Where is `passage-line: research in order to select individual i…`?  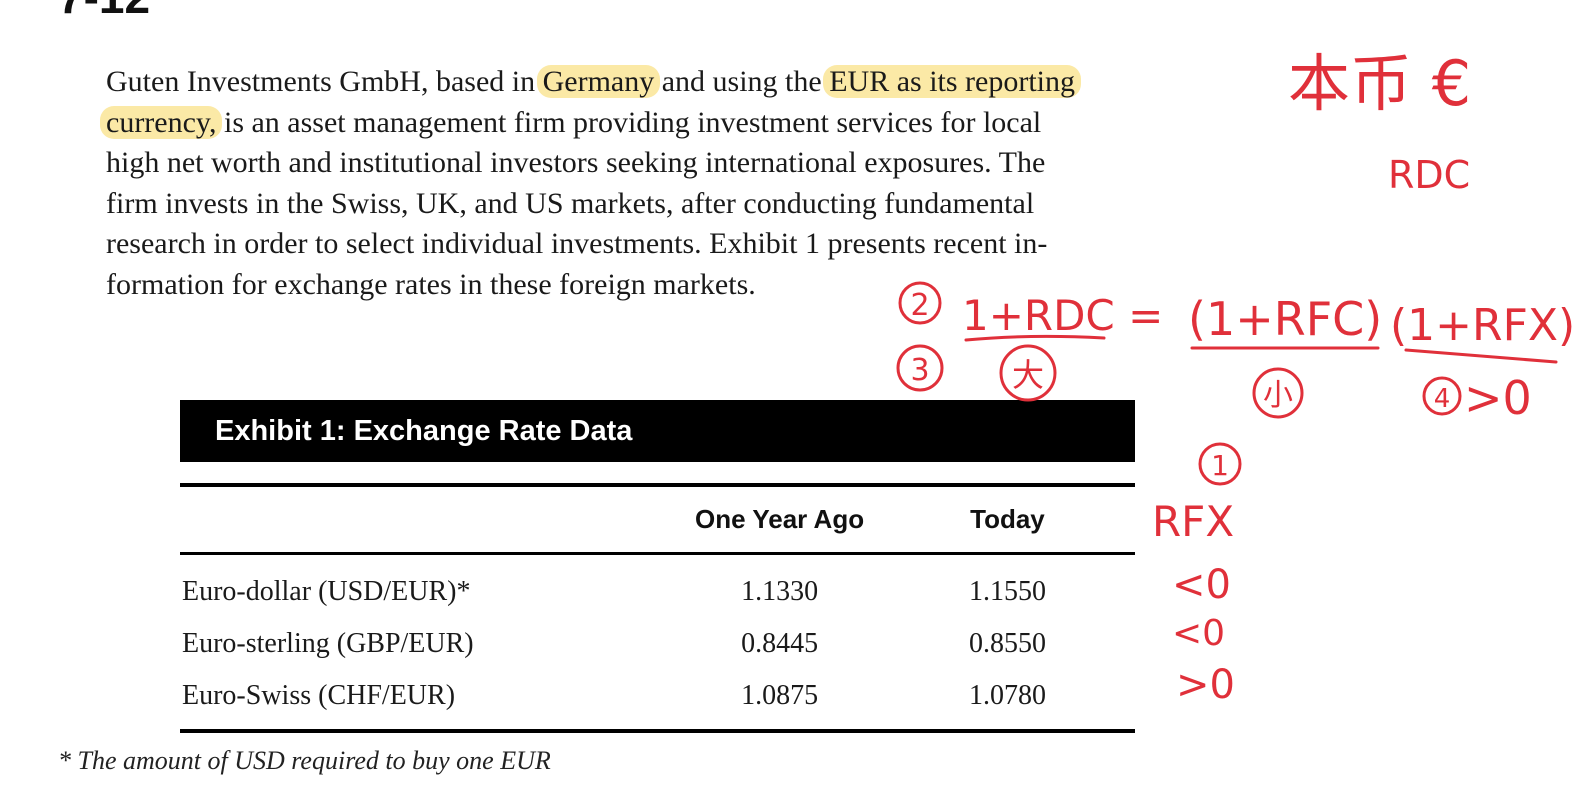
passage-line: research in order to select individual i… is located at coordinates (681, 244).